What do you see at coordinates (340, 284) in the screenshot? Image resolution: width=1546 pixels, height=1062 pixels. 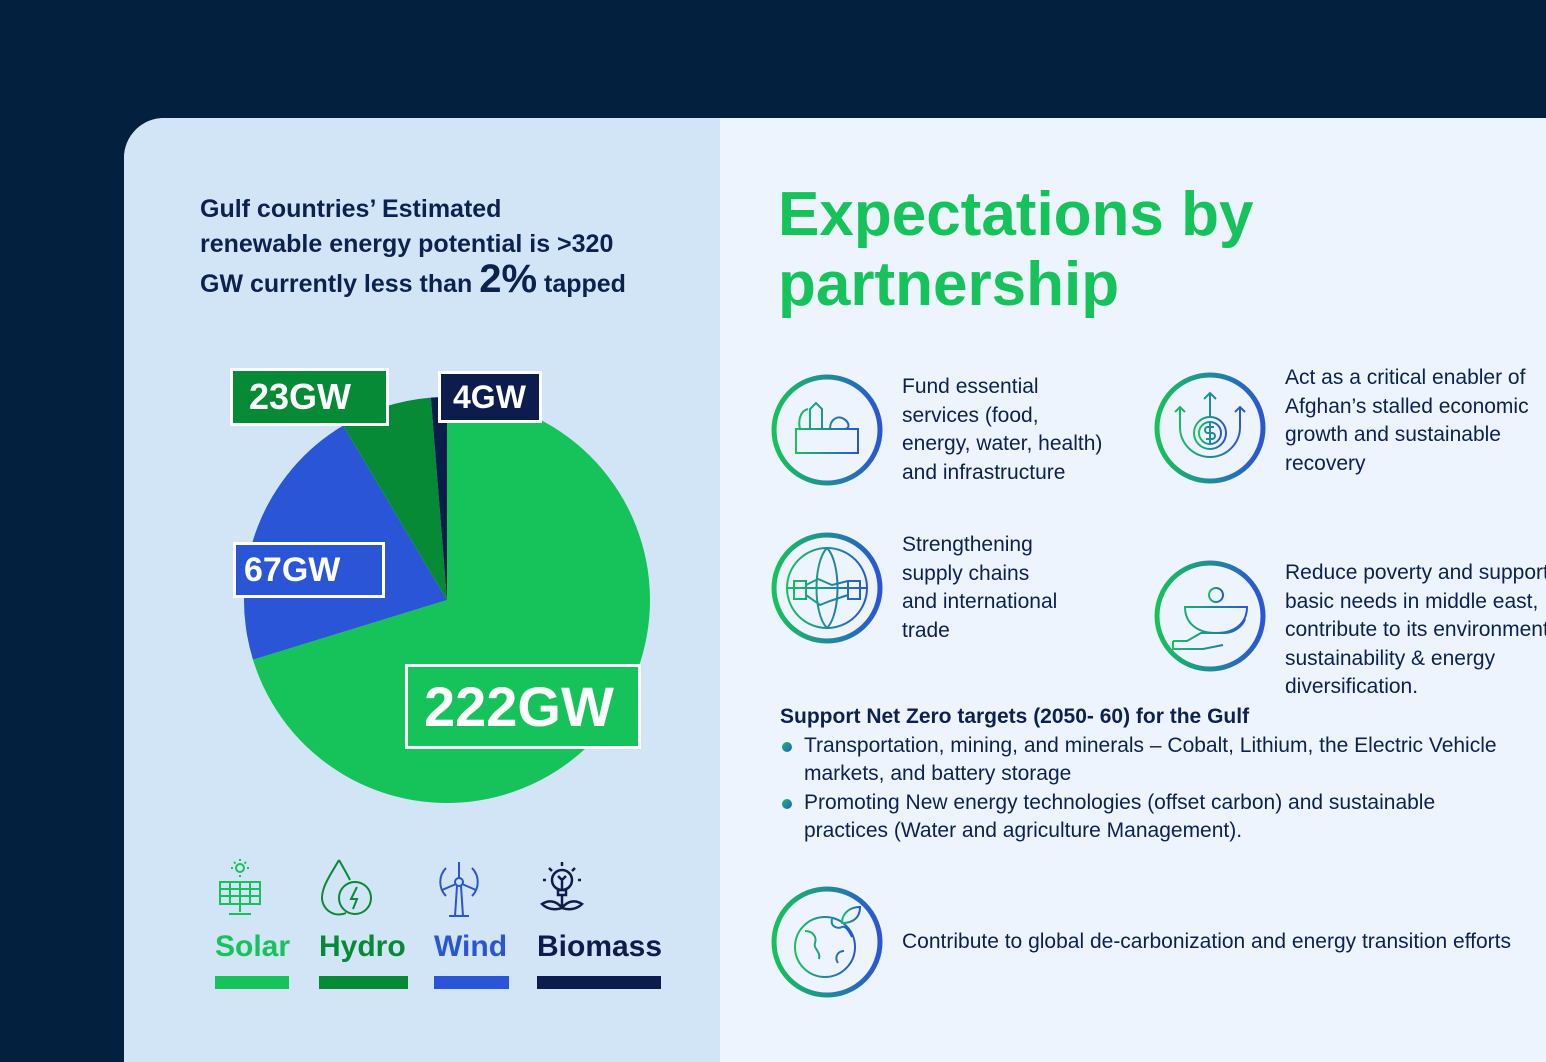 I see `headline-text: GW currently less than` at bounding box center [340, 284].